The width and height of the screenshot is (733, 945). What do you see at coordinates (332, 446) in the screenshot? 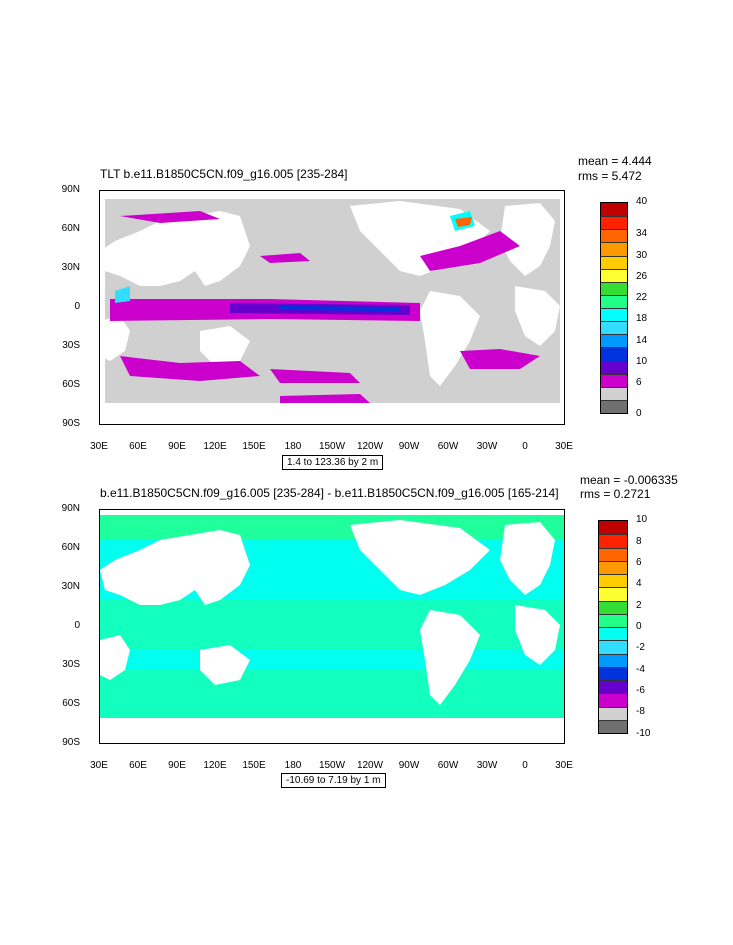
I see `top-xlabel-150w: 150W` at bounding box center [332, 446].